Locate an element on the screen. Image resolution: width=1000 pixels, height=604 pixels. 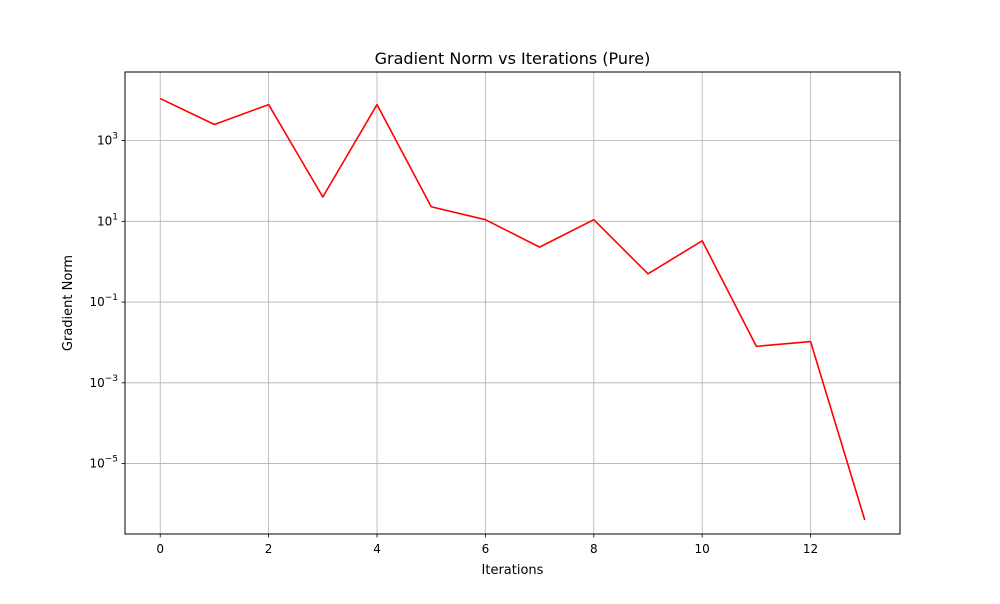
y-axis-ticks: 10⁻⁵ 10⁻³ 10⁻¹ 10¹ 10³ is located at coordinates (107, 301).